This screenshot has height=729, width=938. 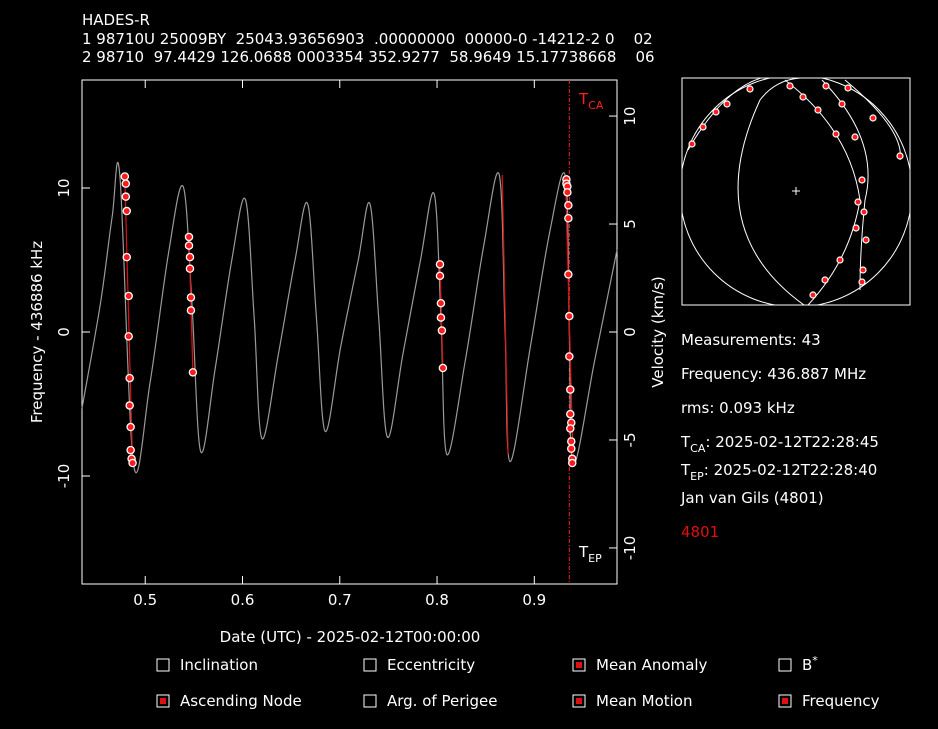 I want to click on checkbox-label: B*, so click(x=810, y=664).